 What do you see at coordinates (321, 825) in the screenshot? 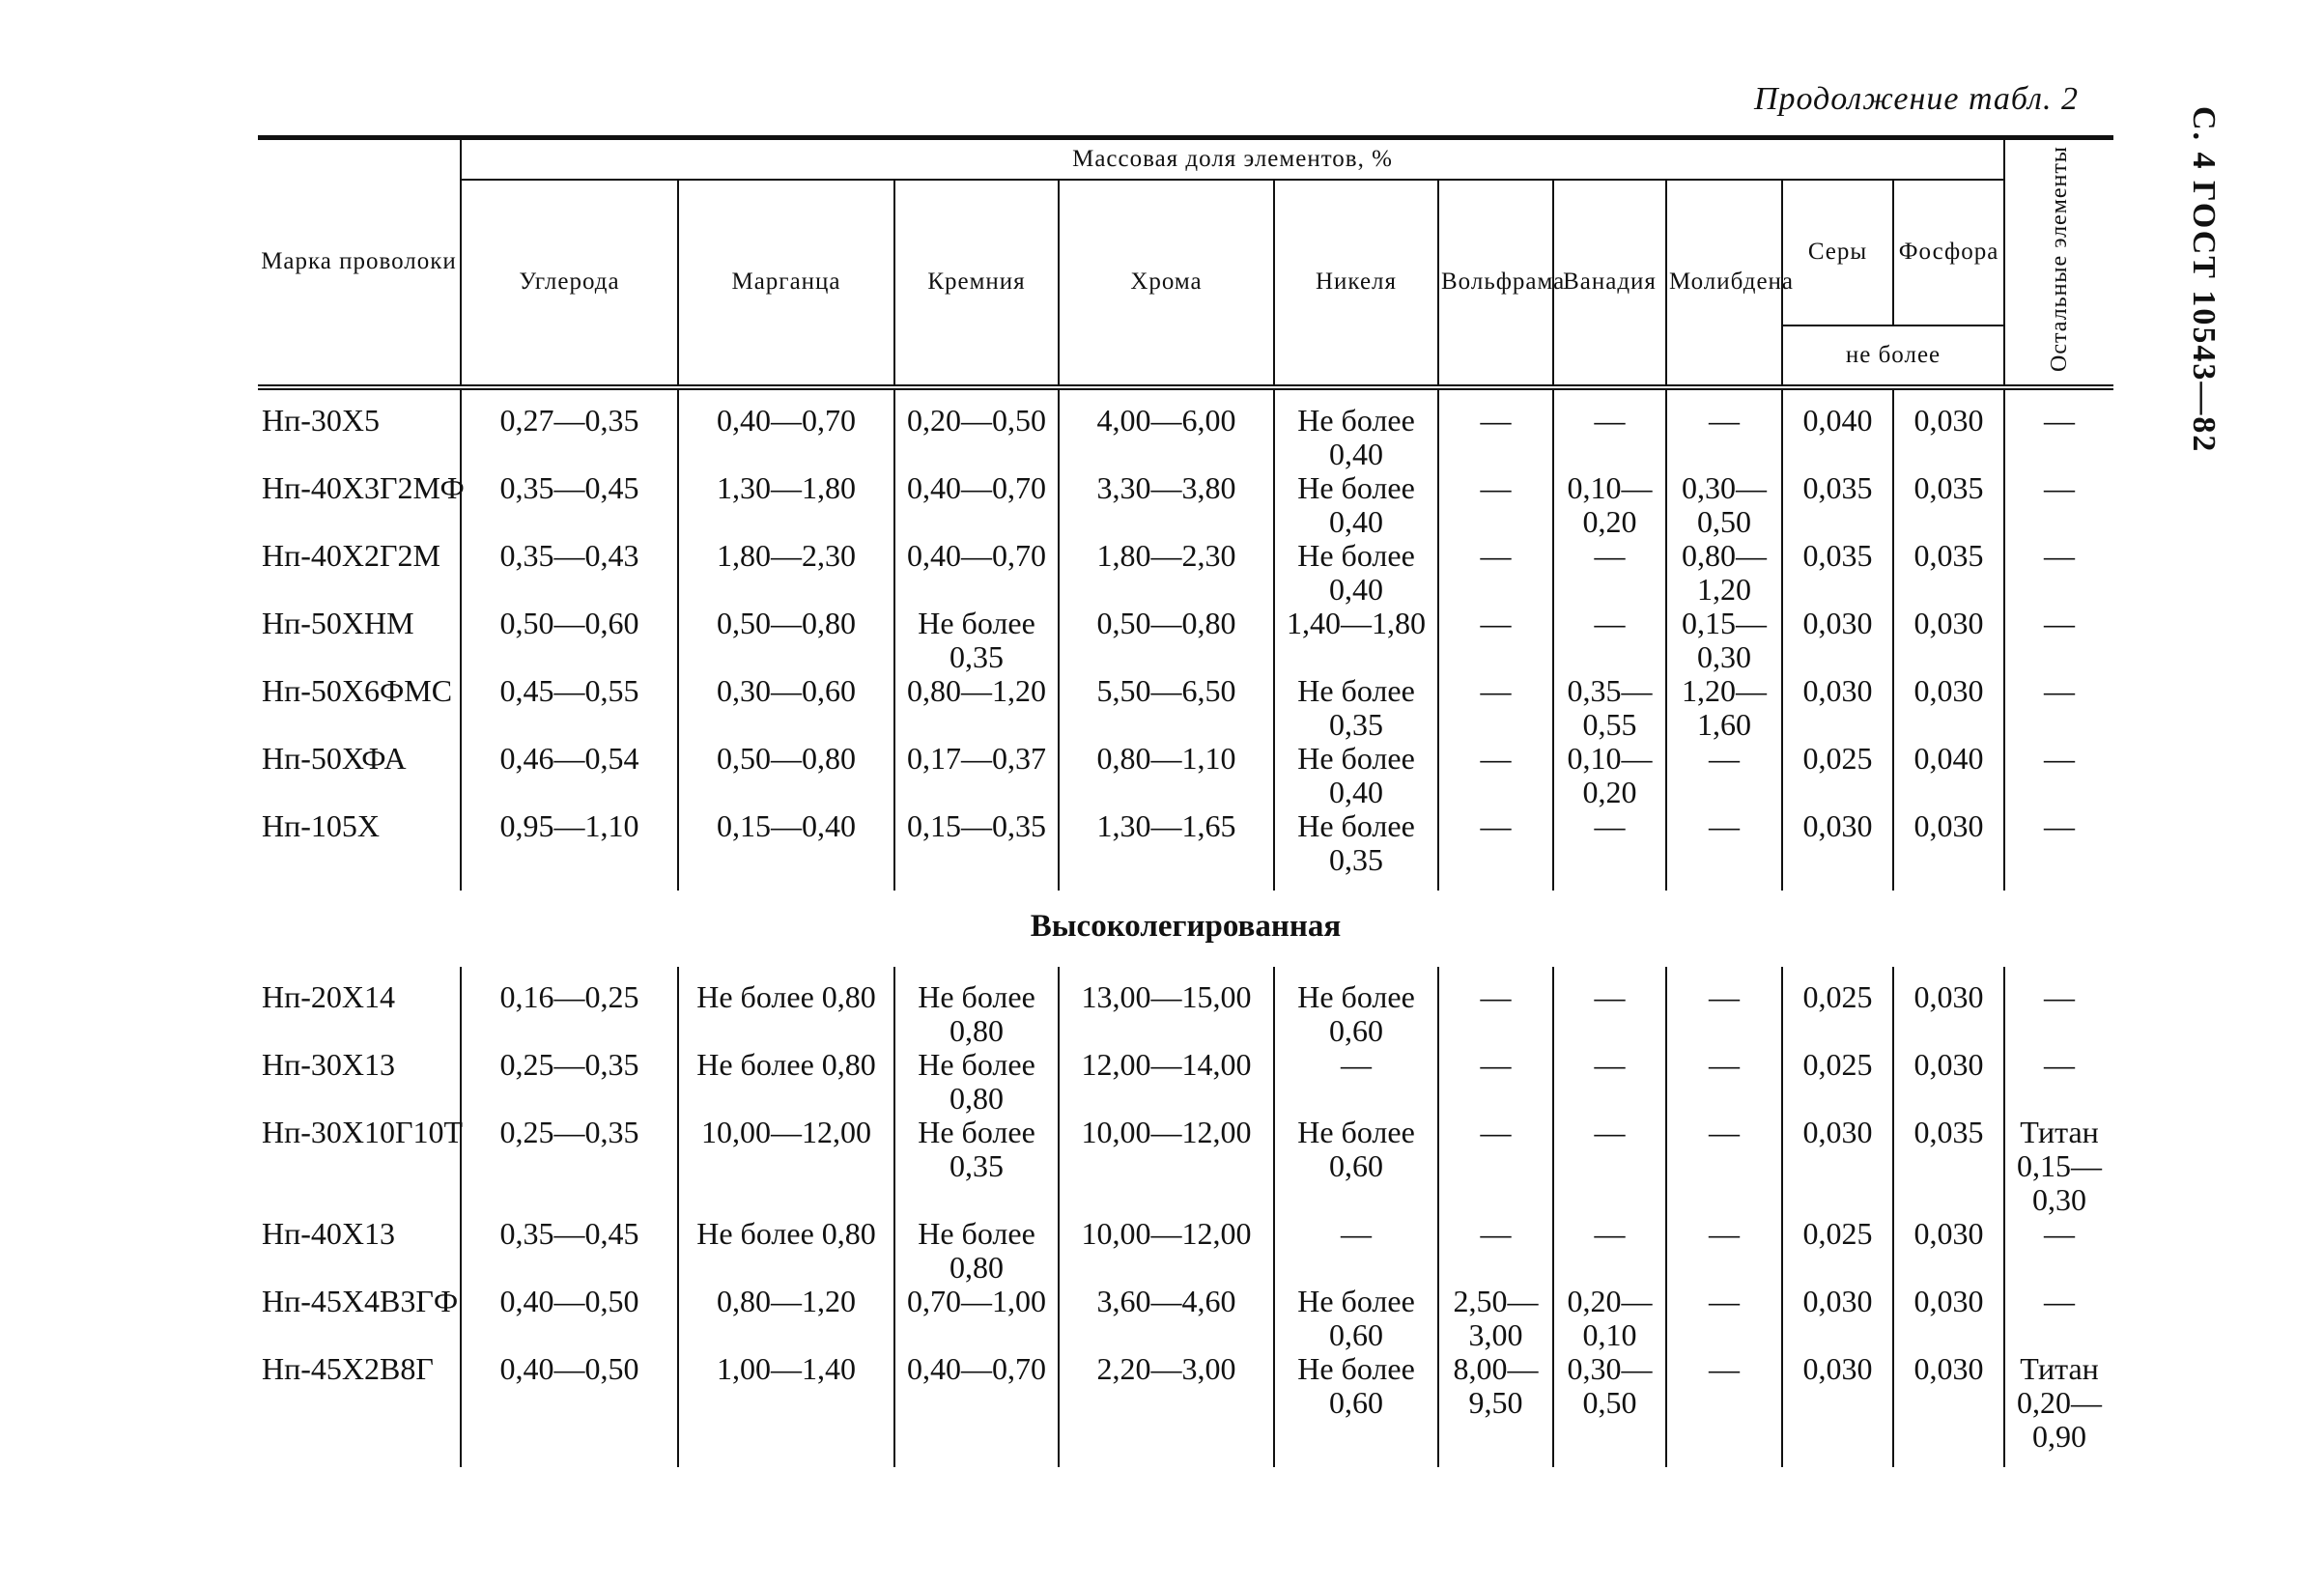
I see `row-label: Нп-105Х` at bounding box center [321, 825].